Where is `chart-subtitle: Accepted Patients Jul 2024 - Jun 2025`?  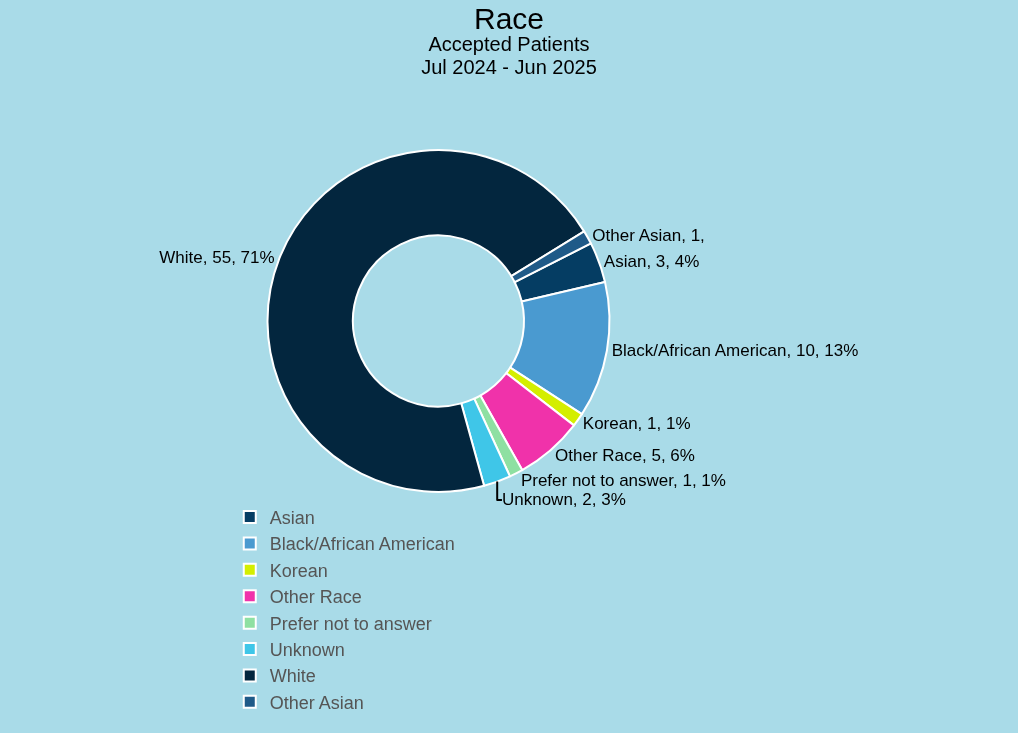
chart-subtitle: Accepted Patients Jul 2024 - Jun 2025 is located at coordinates (509, 55).